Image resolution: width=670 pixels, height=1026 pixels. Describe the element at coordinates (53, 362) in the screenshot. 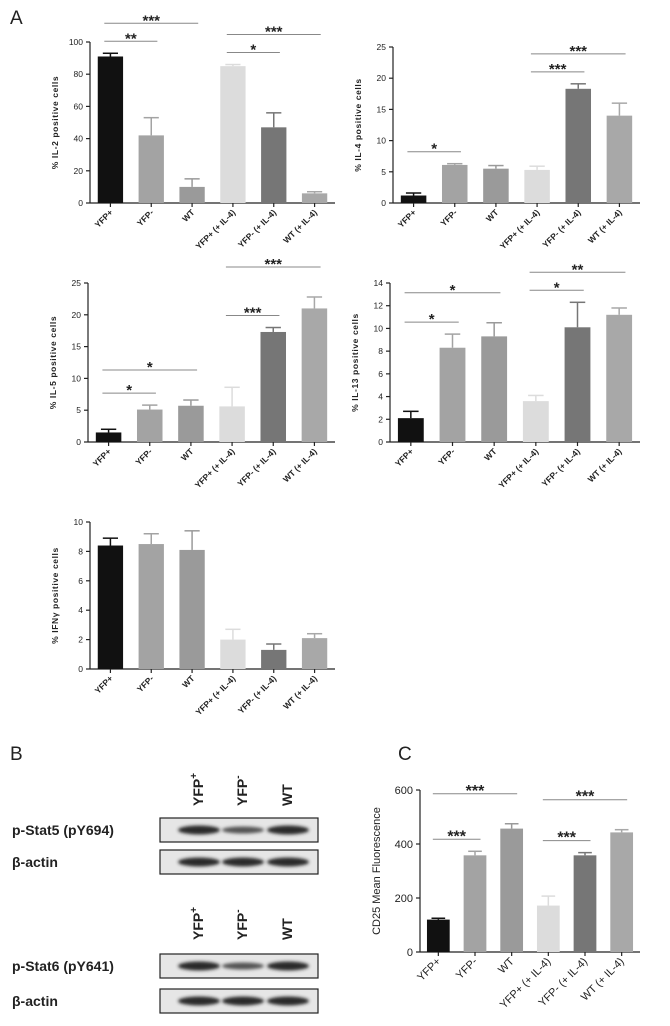

I see `y-axis-label: % IL-5 positive cells` at that location.